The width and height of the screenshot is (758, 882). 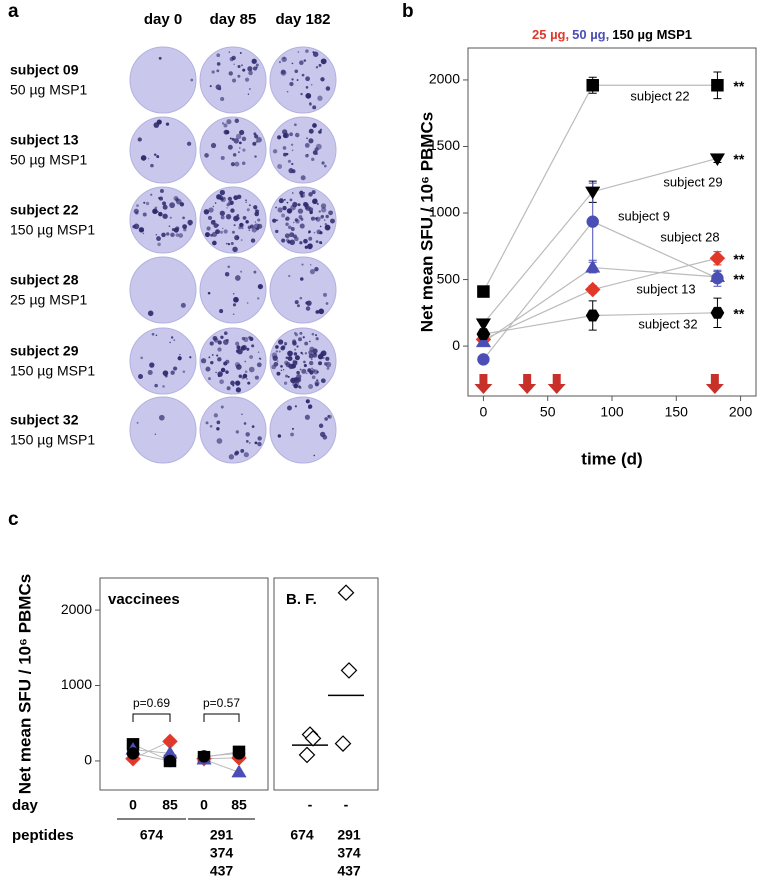 What do you see at coordinates (444, 212) in the screenshot?
I see `y-tick-label: 1000` at bounding box center [444, 212].